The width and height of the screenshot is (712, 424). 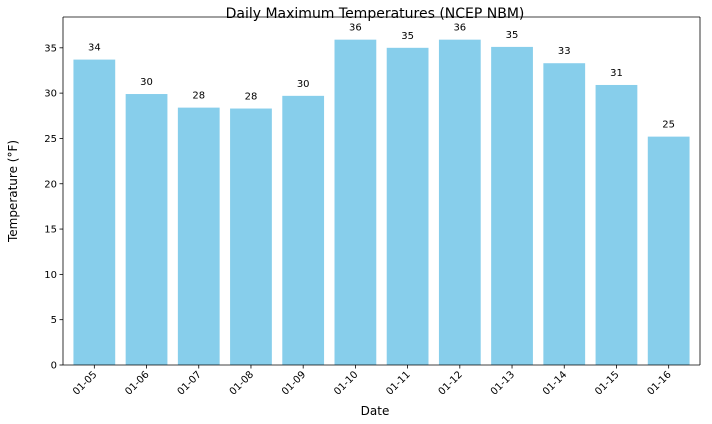 I want to click on x-tick-label: 01-08, so click(x=242, y=383).